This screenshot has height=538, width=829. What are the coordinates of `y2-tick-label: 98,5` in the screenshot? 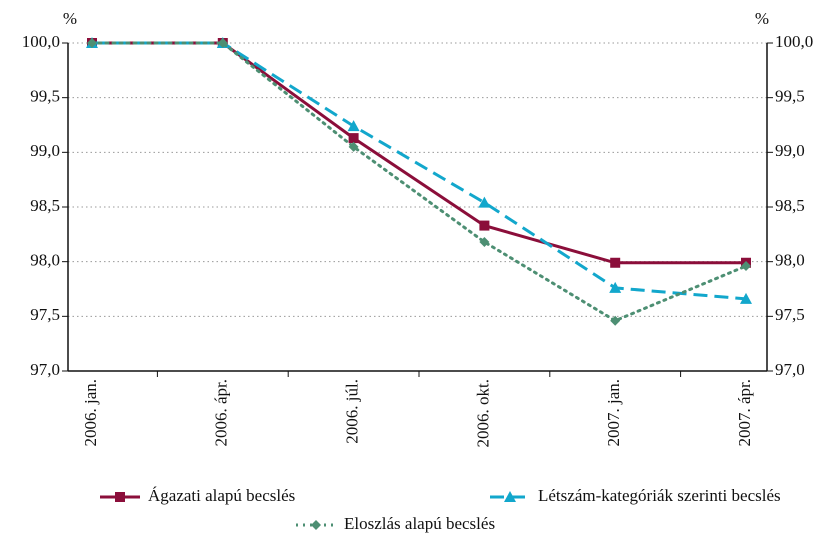 It's located at (790, 205).